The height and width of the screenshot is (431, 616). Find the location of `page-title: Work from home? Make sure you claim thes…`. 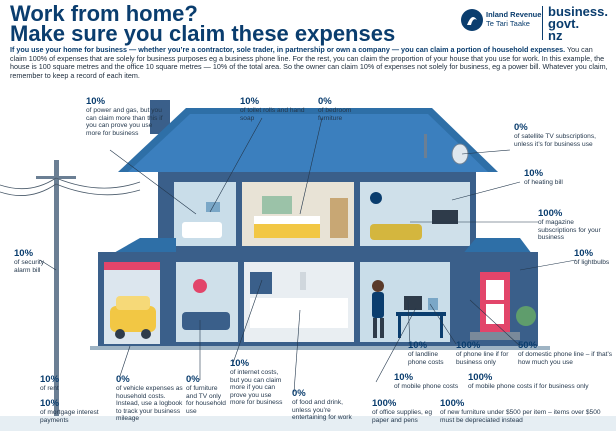

page-title: Work from home? Make sure you claim thes… is located at coordinates (203, 23).